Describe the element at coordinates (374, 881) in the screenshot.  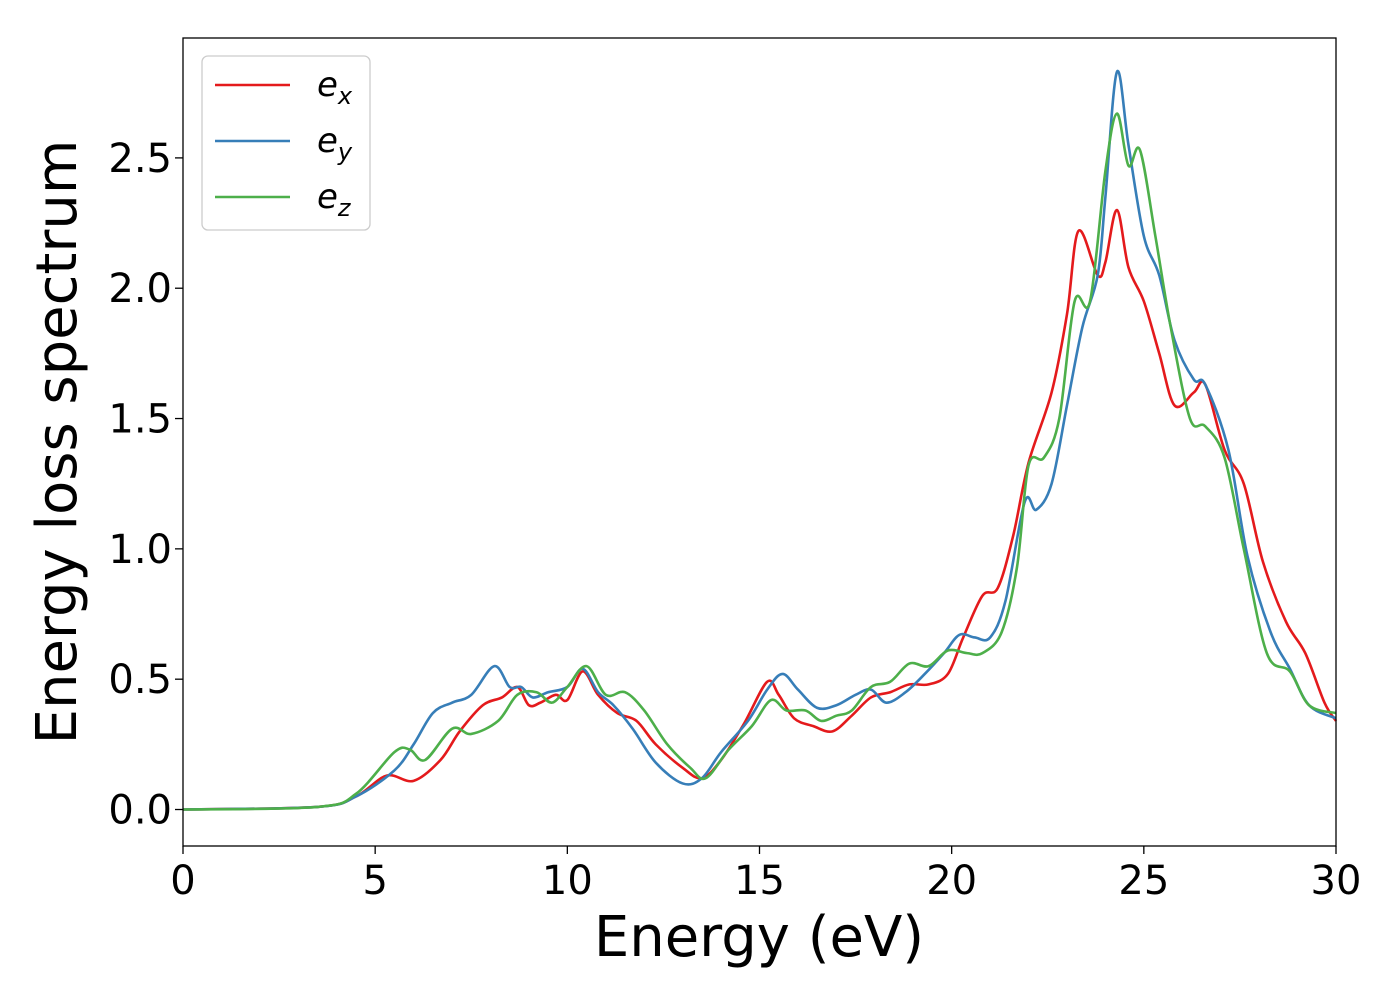
I see `x-tick-label: 5` at that location.